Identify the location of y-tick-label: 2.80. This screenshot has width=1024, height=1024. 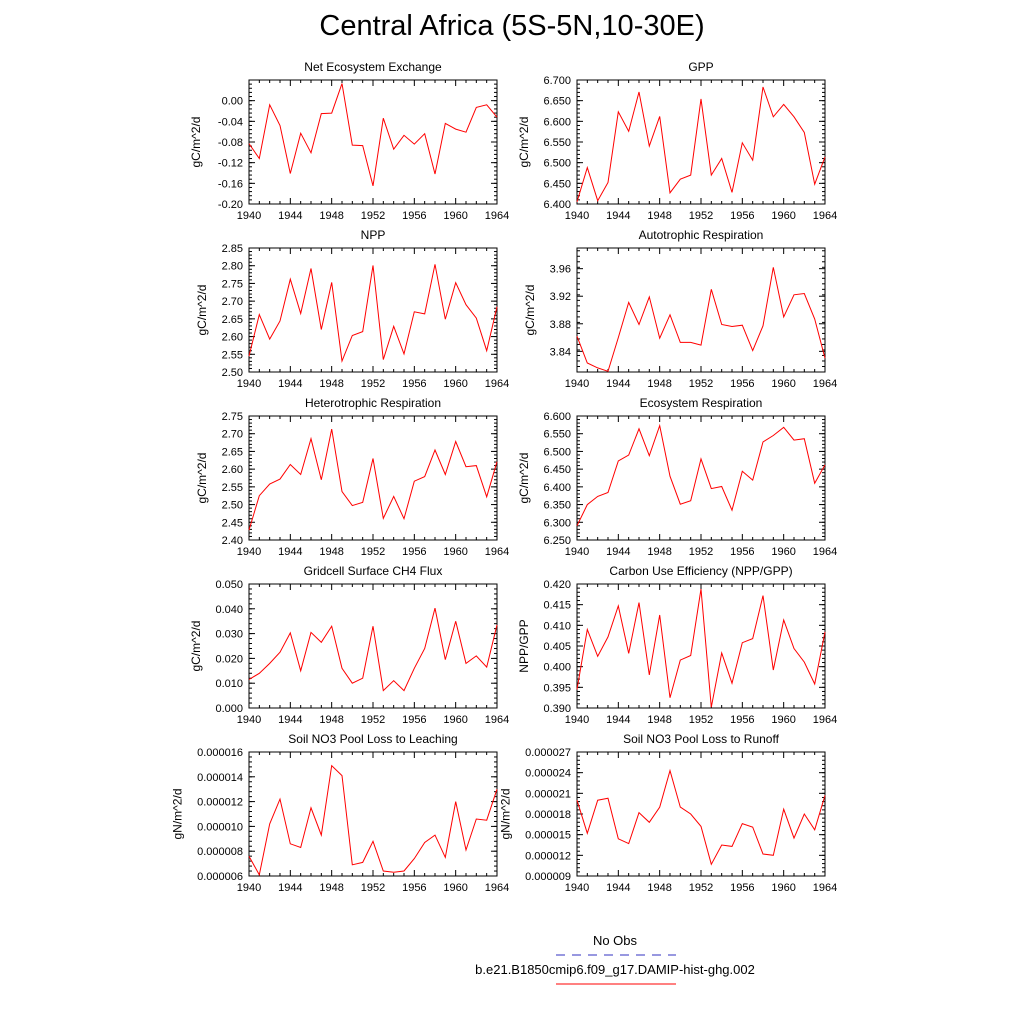
(232, 267).